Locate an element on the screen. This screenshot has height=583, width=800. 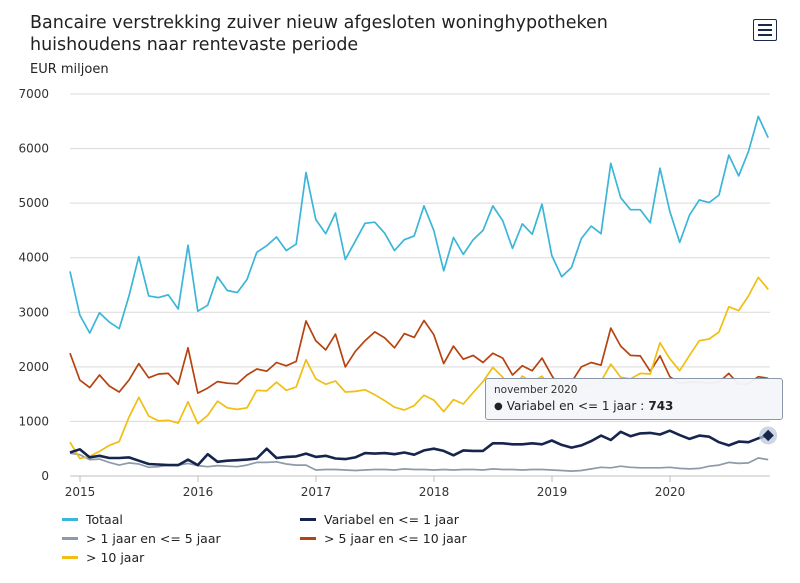
tooltip-marker-icon: ● is located at coordinates (498, 406).